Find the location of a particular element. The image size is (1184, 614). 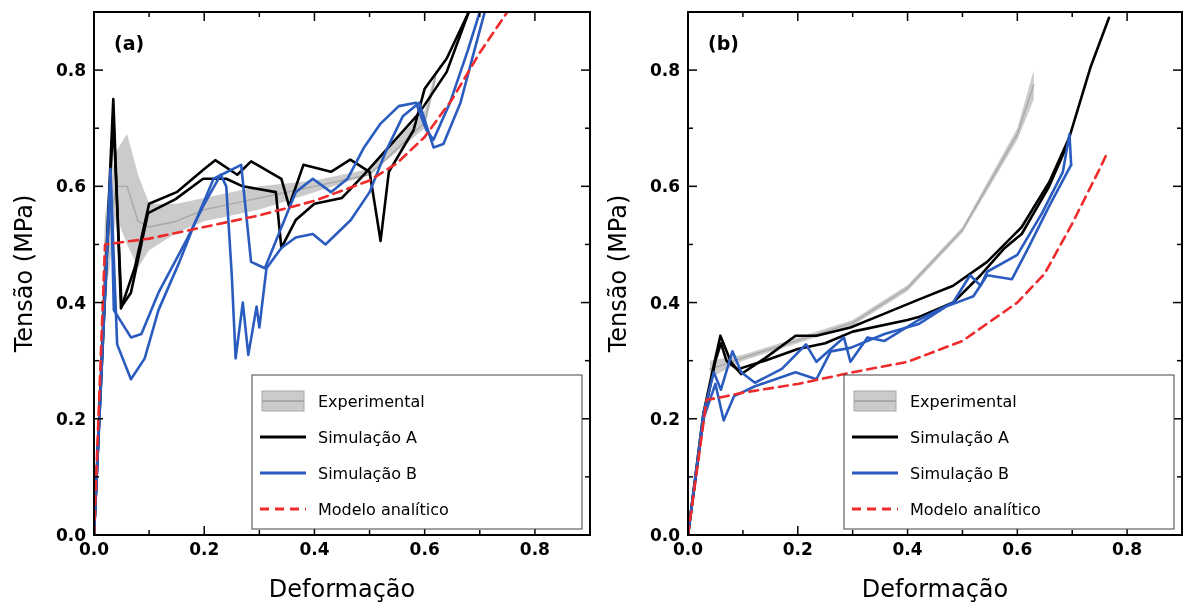

text: (a) is located at coordinates (129, 43).